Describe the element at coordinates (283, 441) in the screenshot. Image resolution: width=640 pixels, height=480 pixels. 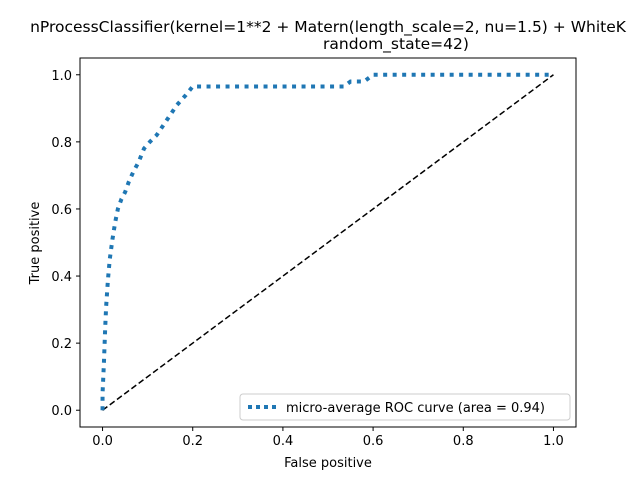
I see `x-tick-label: 0.4` at that location.